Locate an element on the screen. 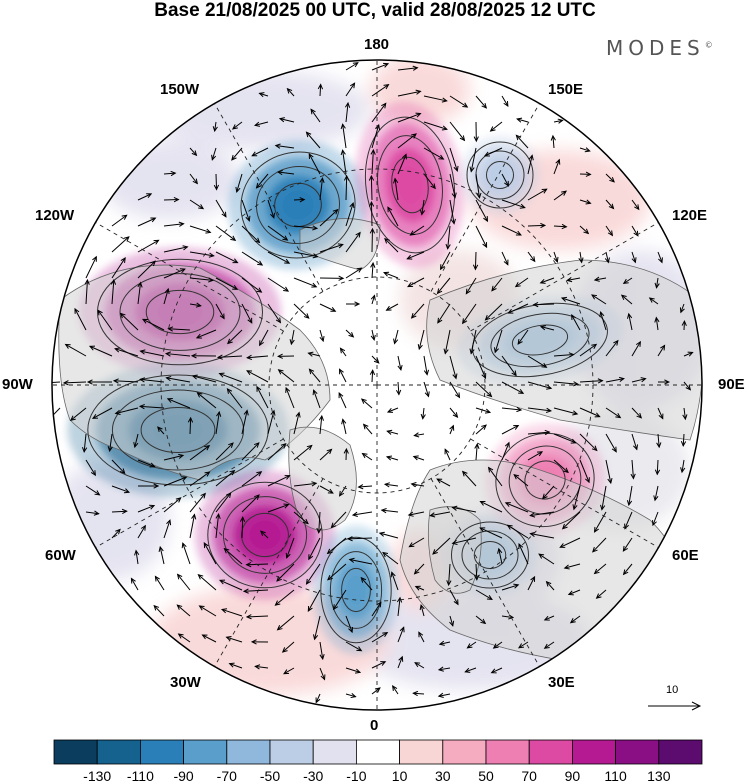  reference-vector-label: 10 is located at coordinates (672, 690).